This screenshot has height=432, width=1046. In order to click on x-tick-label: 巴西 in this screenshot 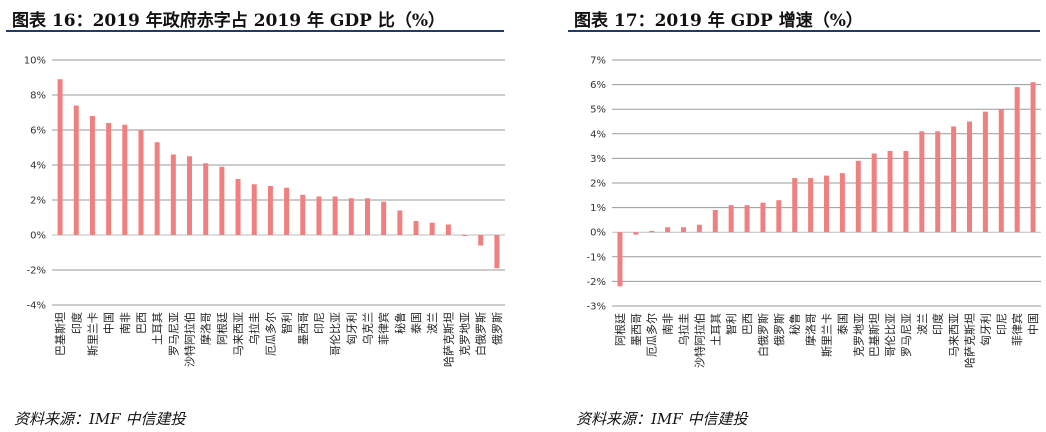, I will do `click(747, 324)`.